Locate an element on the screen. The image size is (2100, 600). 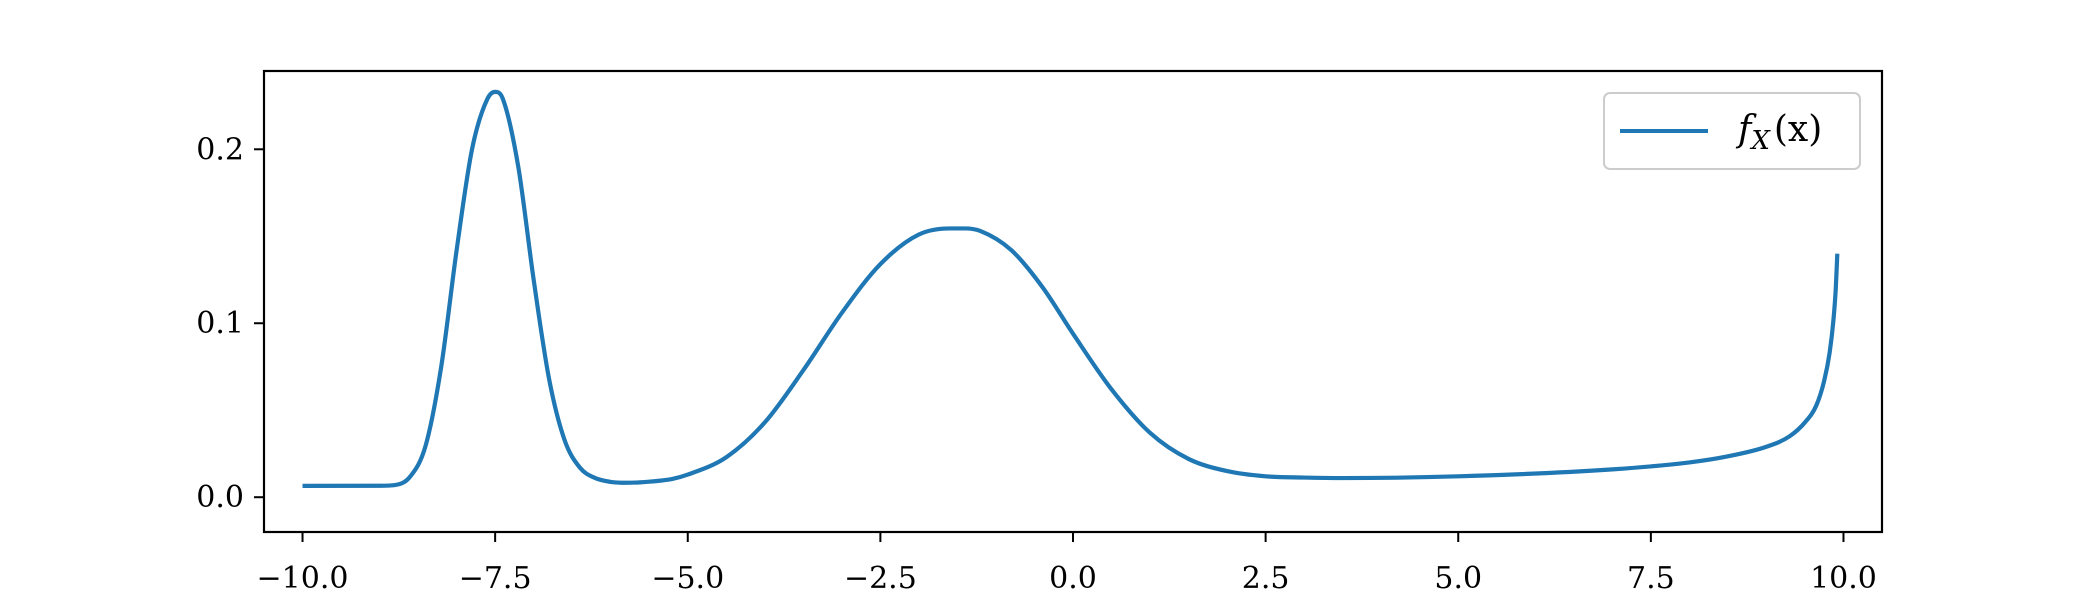
x-tick-label: −5.0 is located at coordinates (687, 578).